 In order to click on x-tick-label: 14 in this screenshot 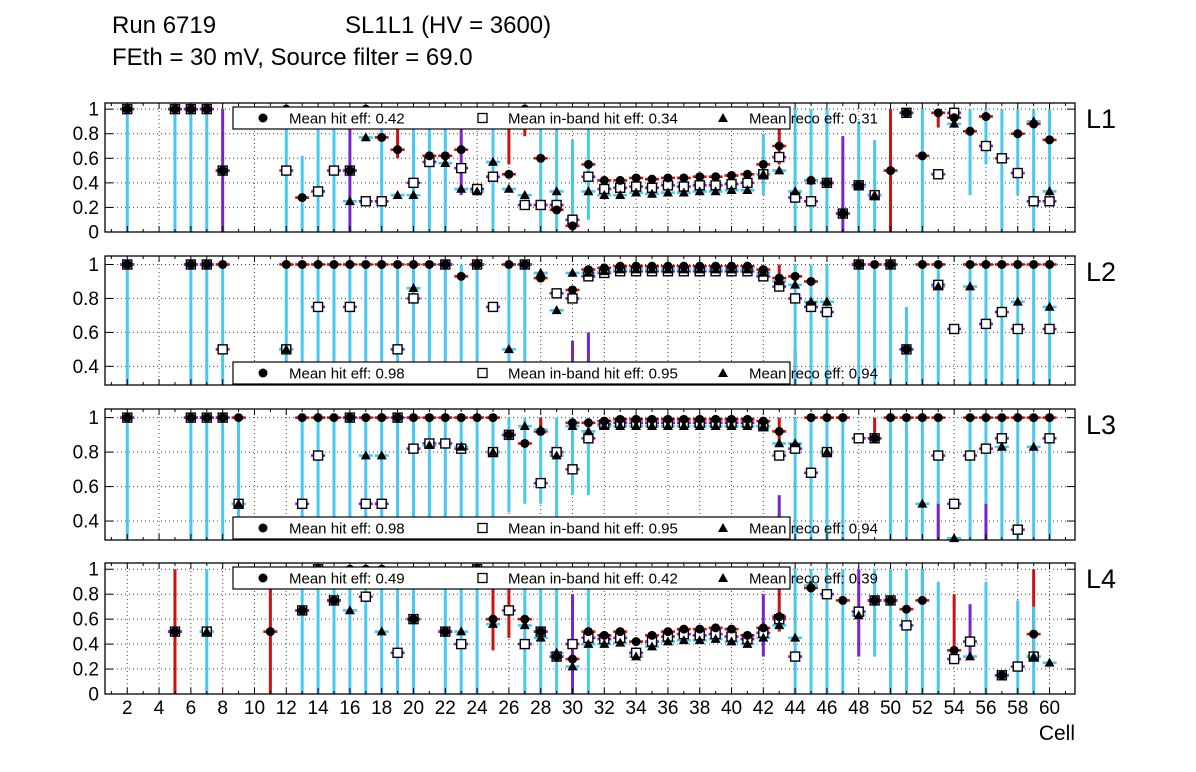, I will do `click(319, 708)`.